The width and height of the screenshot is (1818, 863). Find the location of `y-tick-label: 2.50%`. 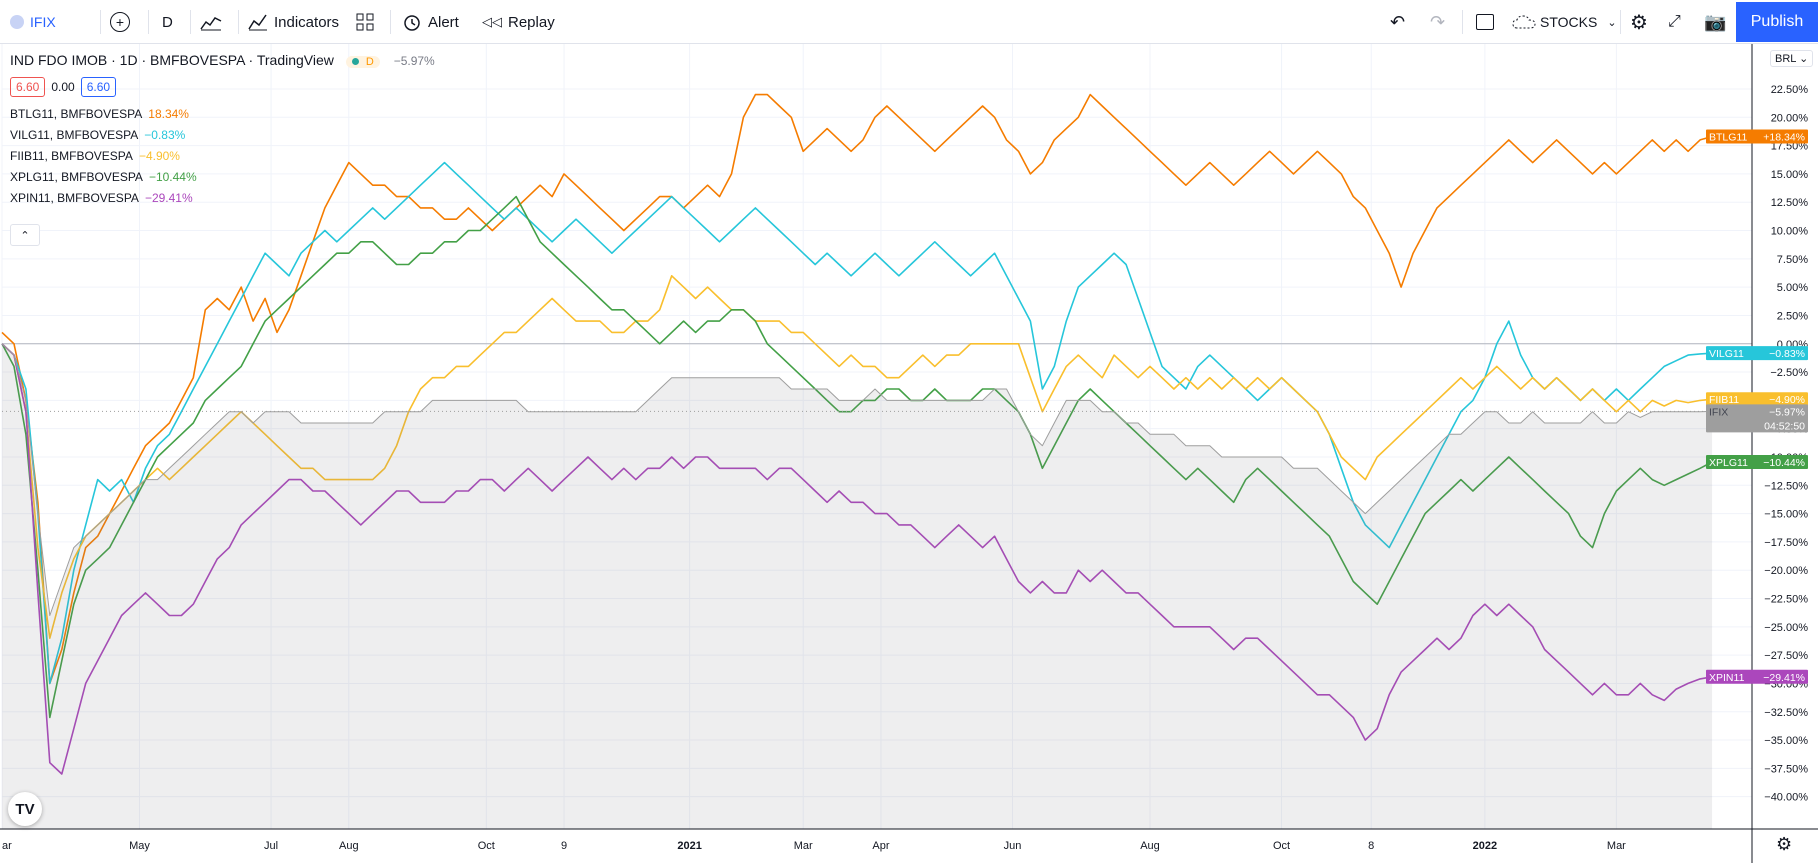

y-tick-label: 2.50% is located at coordinates (1792, 316).